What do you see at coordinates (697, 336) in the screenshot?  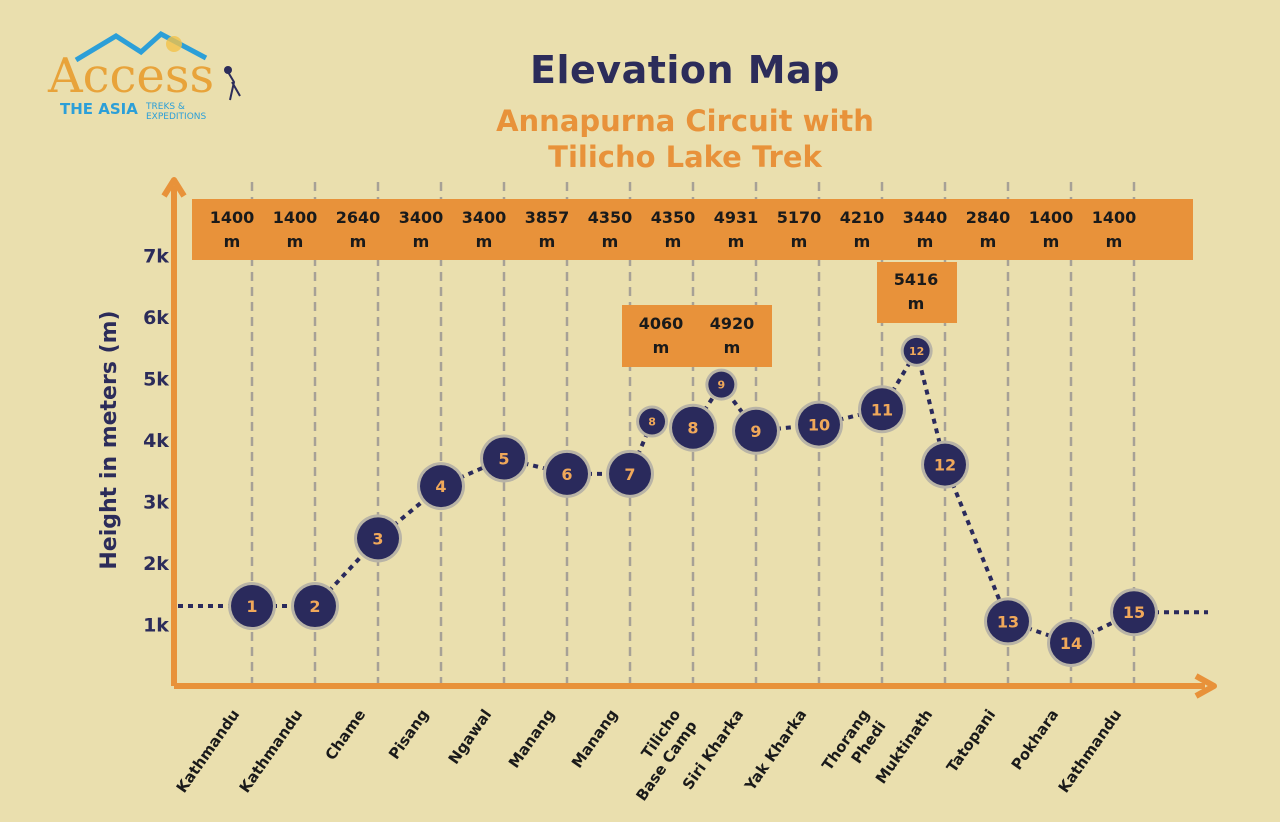 I see `extra-elevation-box` at bounding box center [697, 336].